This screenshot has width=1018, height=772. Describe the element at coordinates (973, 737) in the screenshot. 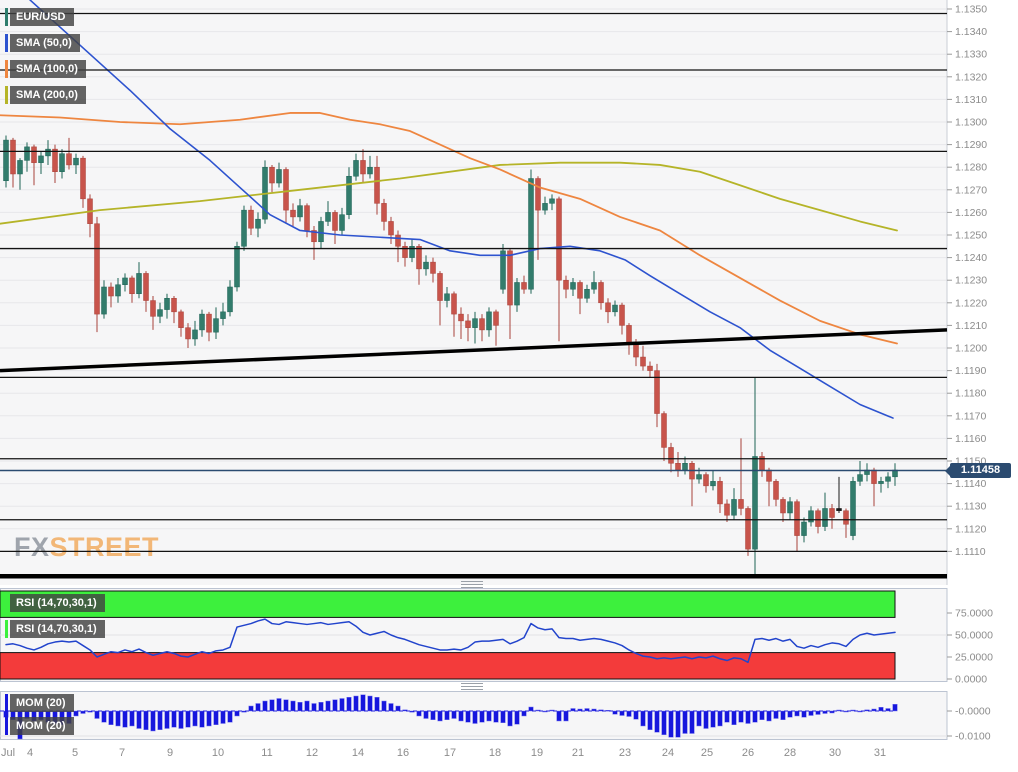

I see `svg-text: -0.0100` at that location.